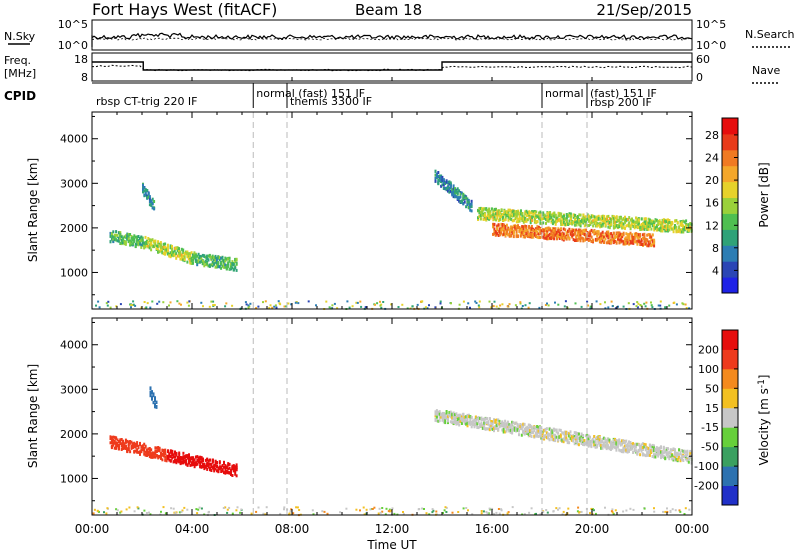 The width and height of the screenshot is (800, 554). What do you see at coordinates (770, 34) in the screenshot?
I see `nsearch-label: N.Search` at bounding box center [770, 34].